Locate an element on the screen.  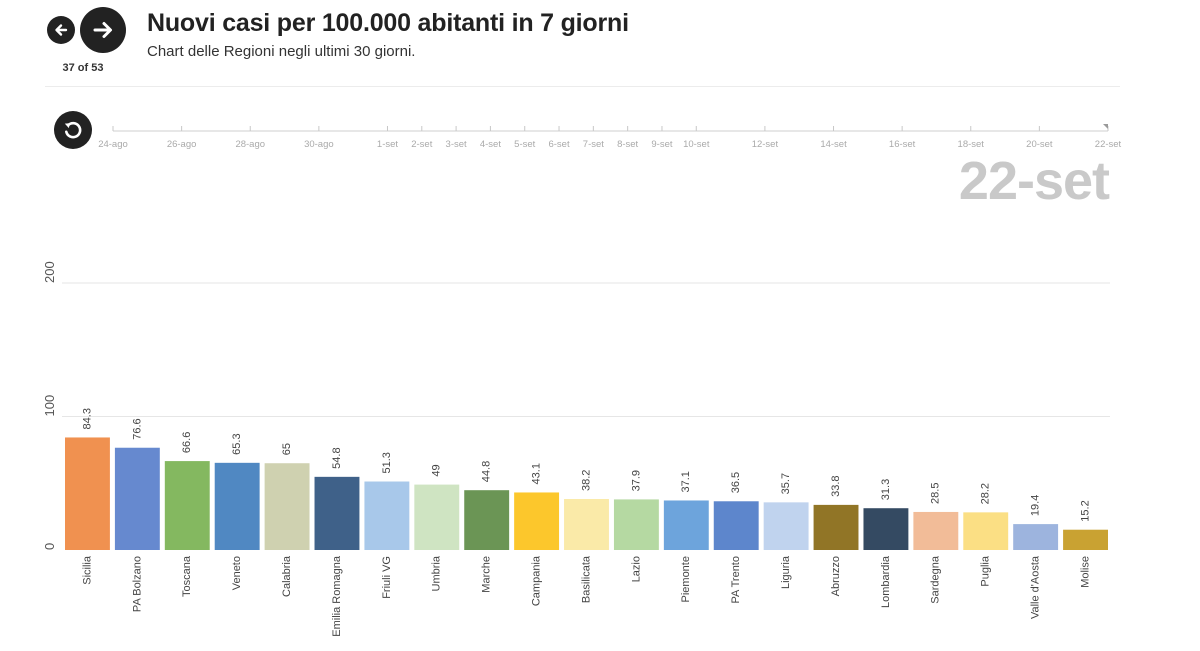
bar-value-label: 33.8 is located at coordinates (836, 485).